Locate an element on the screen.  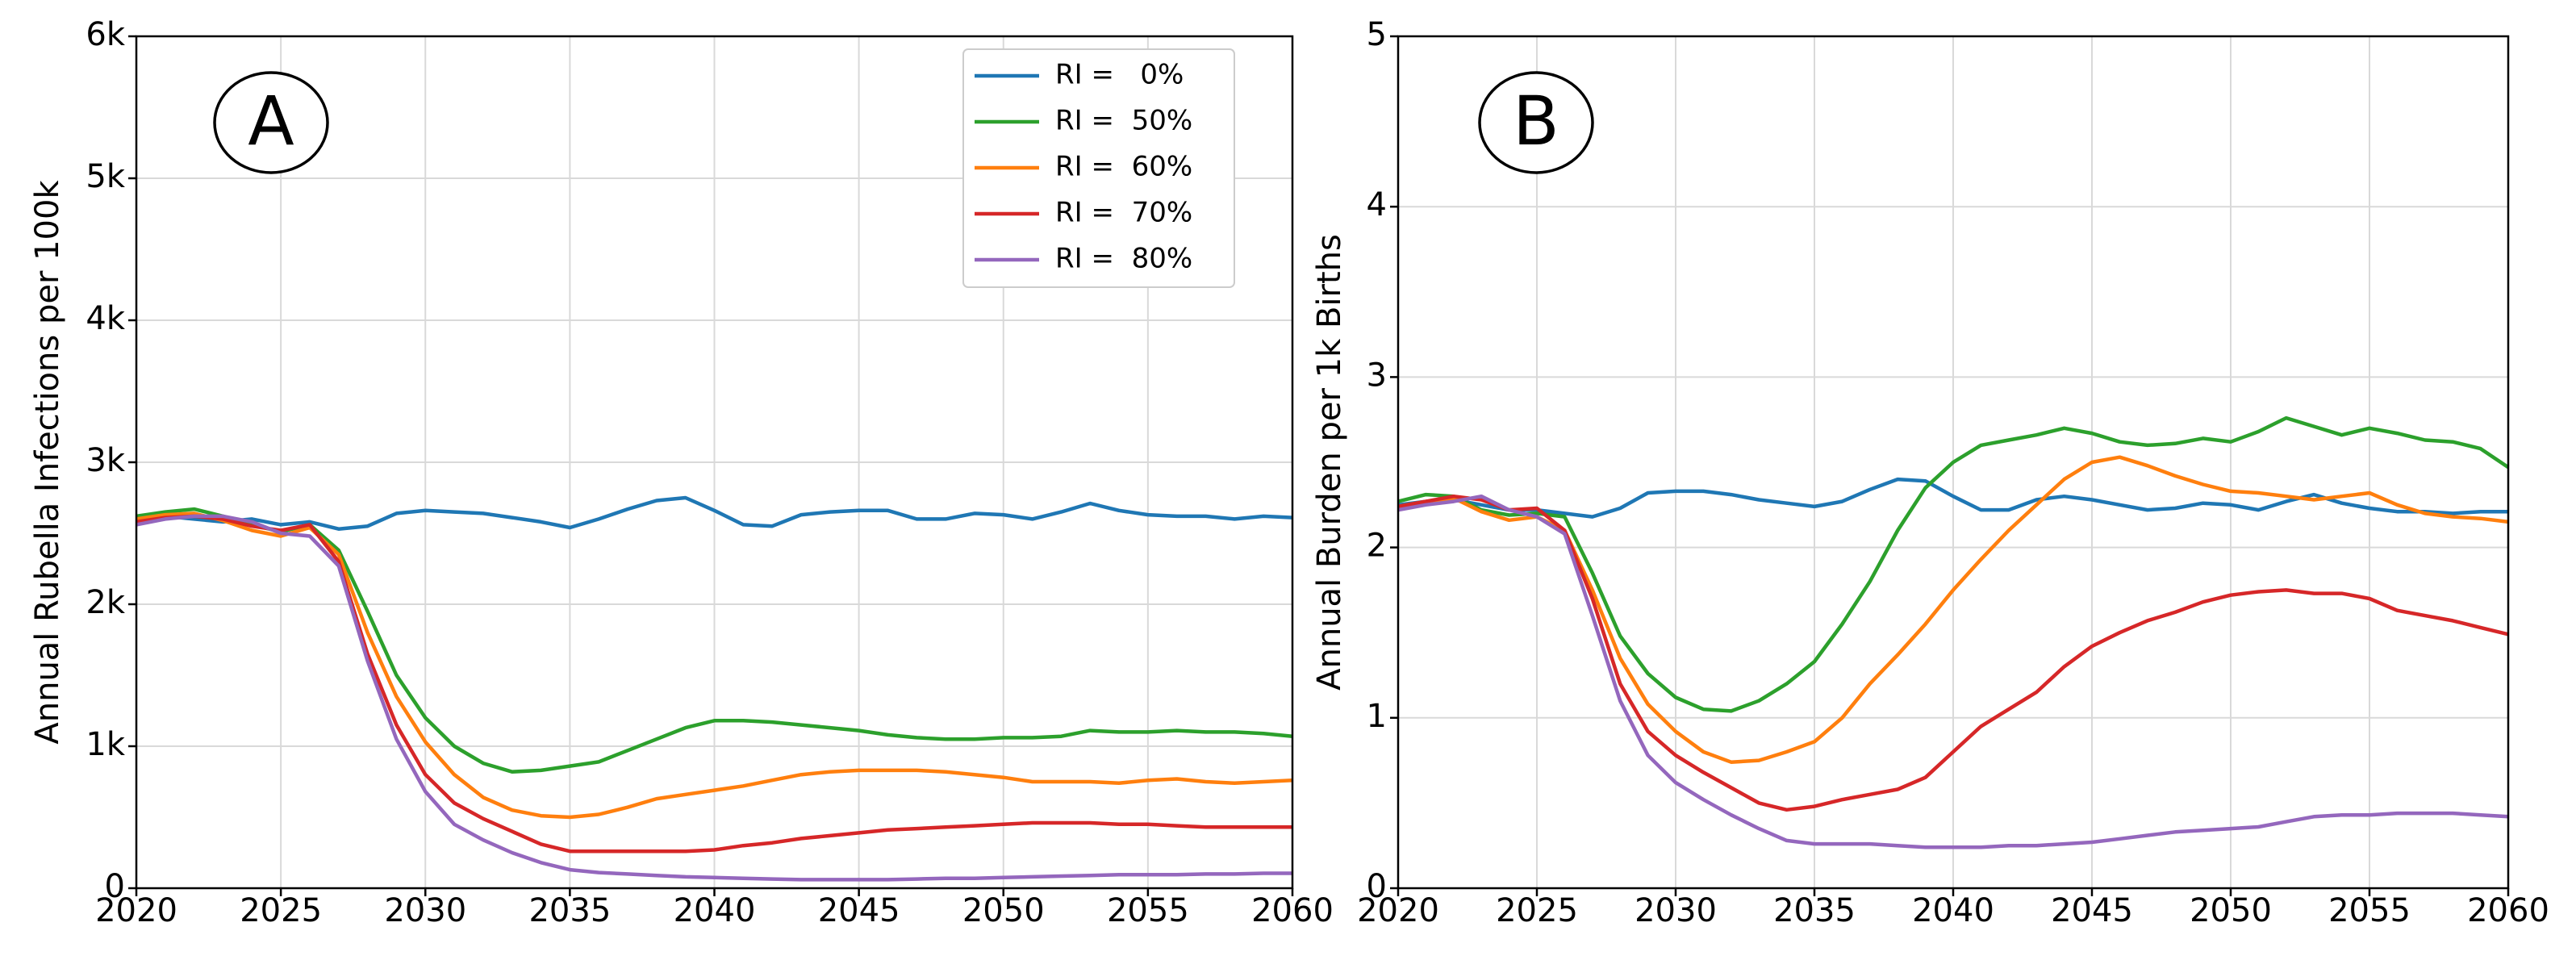
y-tick-label: 5 is located at coordinates (1377, 34).